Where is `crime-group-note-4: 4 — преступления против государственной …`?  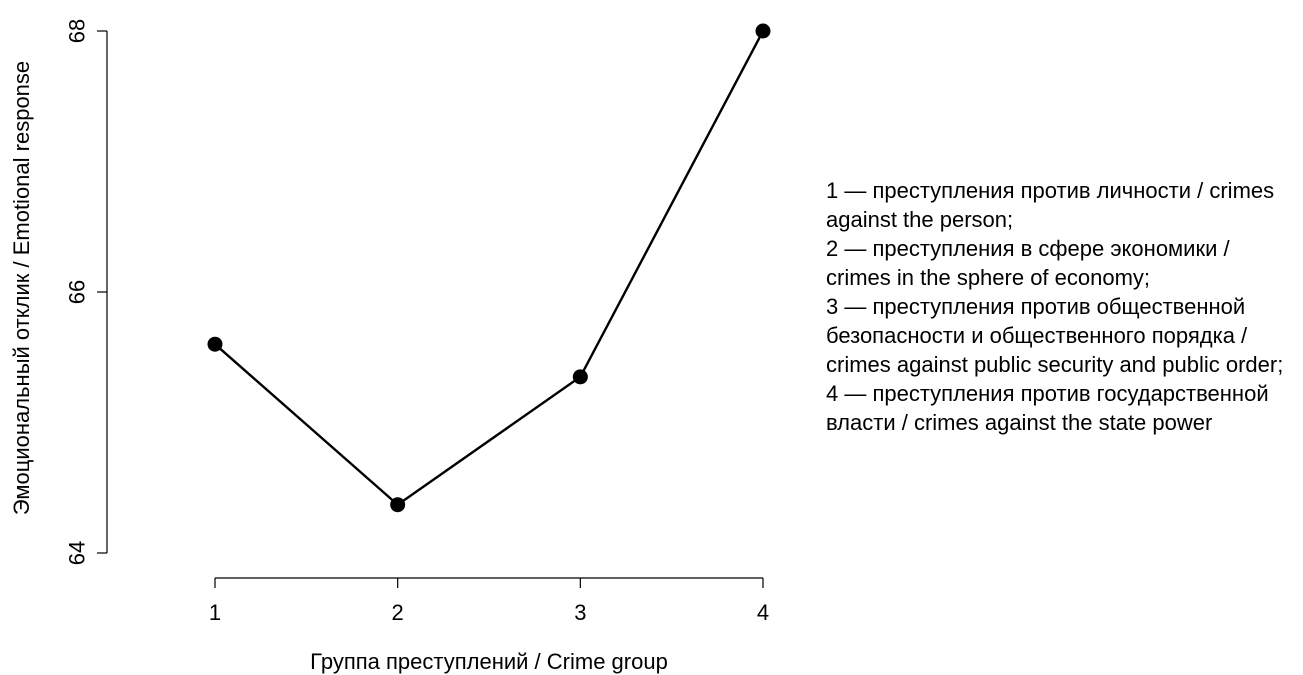
crime-group-note-4: 4 — преступления против государственной … is located at coordinates (1047, 408).